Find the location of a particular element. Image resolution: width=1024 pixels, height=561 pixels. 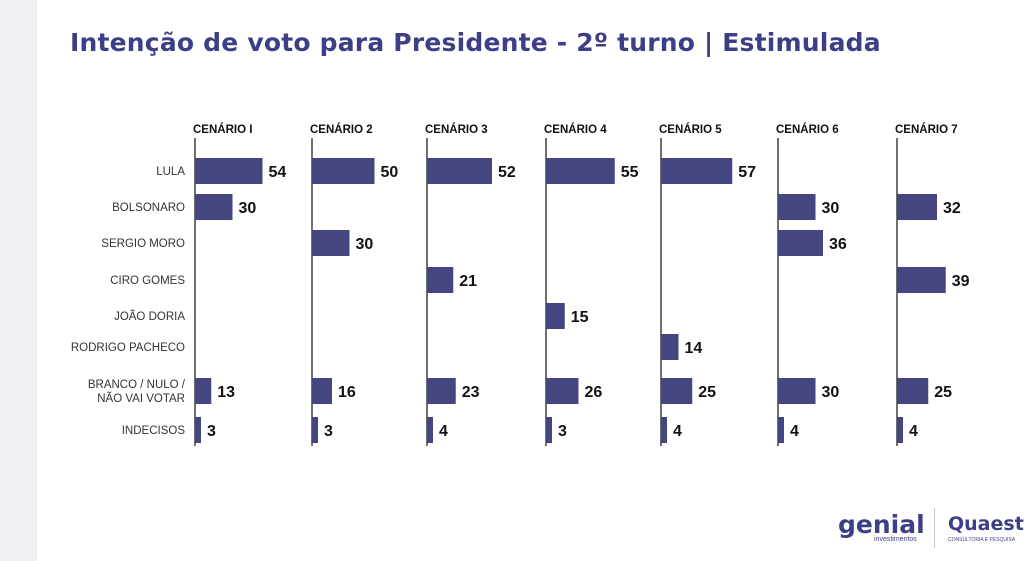

value-label: 39 is located at coordinates (961, 281).